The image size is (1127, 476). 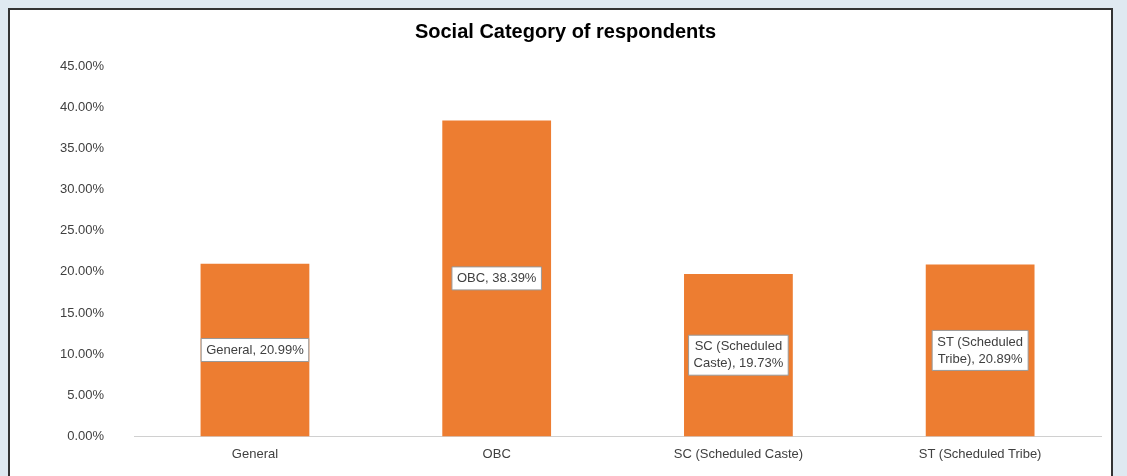 What do you see at coordinates (82, 189) in the screenshot?
I see `y-tick-label: 30.00%` at bounding box center [82, 189].